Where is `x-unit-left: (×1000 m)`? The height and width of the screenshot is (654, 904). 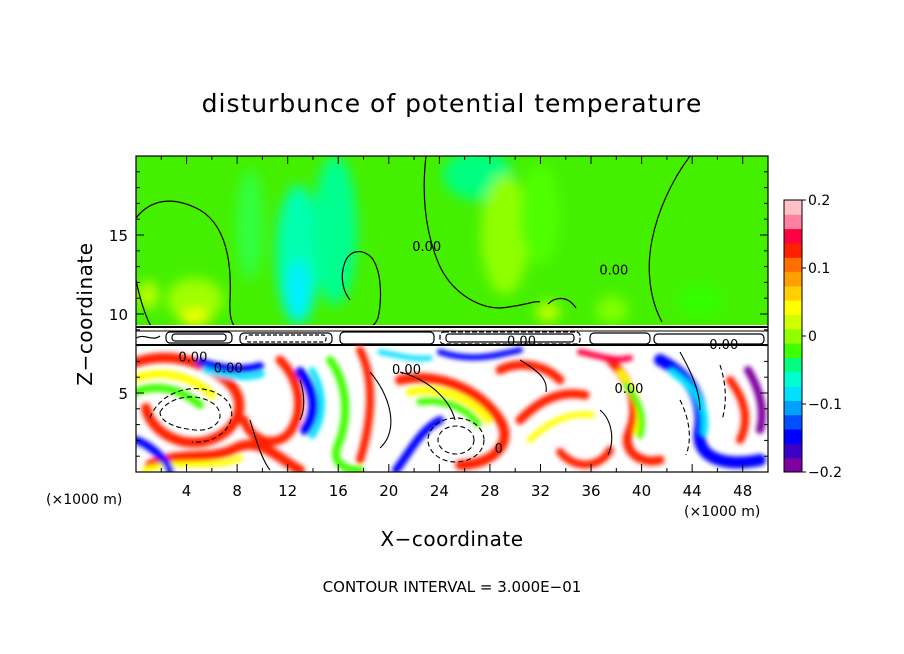
x-unit-left: (×1000 m) is located at coordinates (84, 500).